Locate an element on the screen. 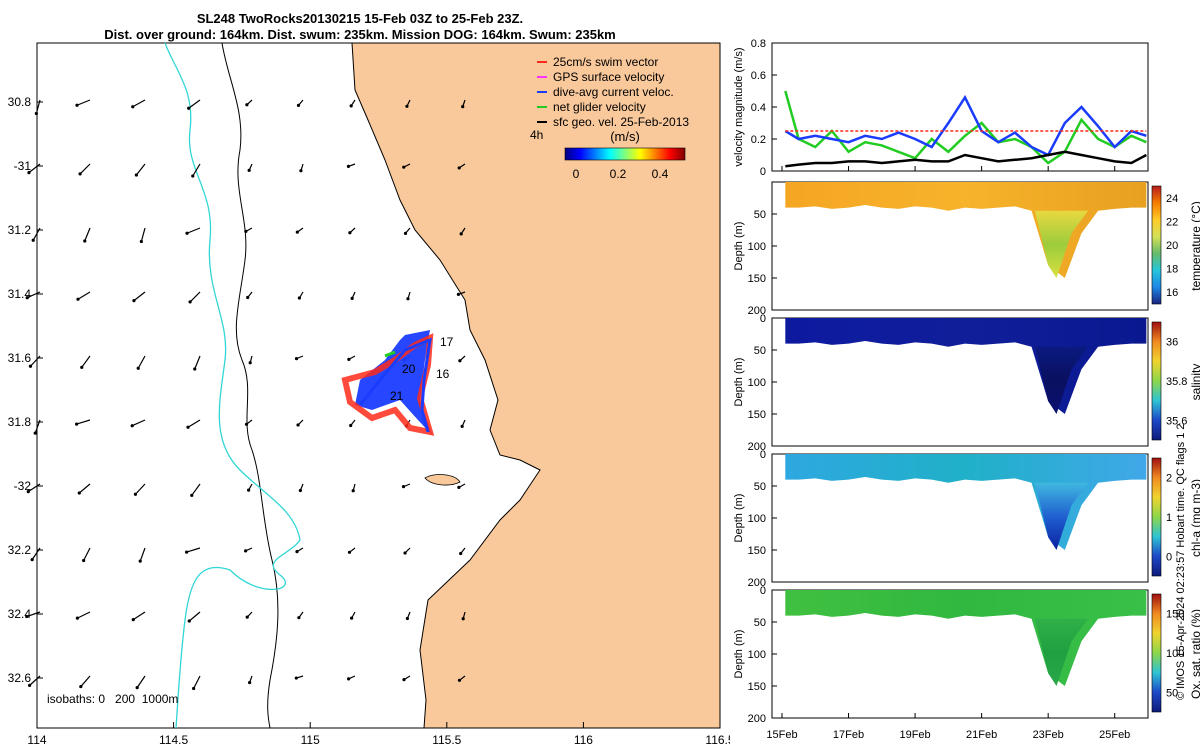  depth-ytick: 150 is located at coordinates (757, 415).